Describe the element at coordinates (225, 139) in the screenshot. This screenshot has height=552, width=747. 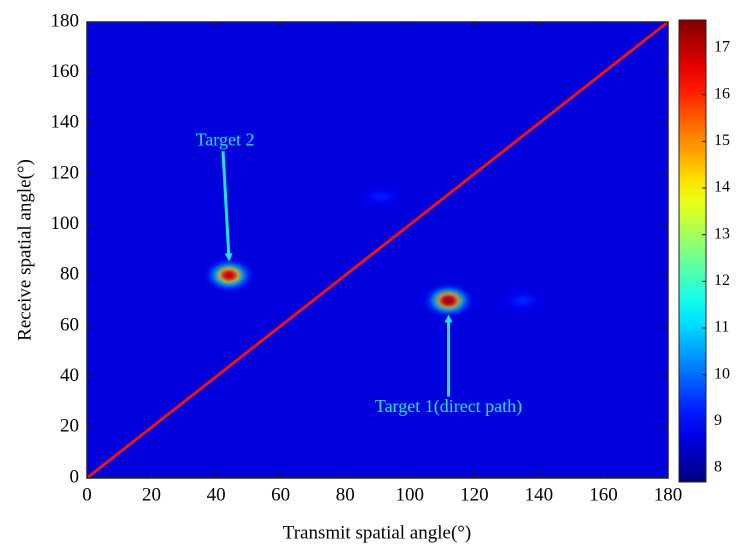
I see `annotation-label: Target 2` at that location.